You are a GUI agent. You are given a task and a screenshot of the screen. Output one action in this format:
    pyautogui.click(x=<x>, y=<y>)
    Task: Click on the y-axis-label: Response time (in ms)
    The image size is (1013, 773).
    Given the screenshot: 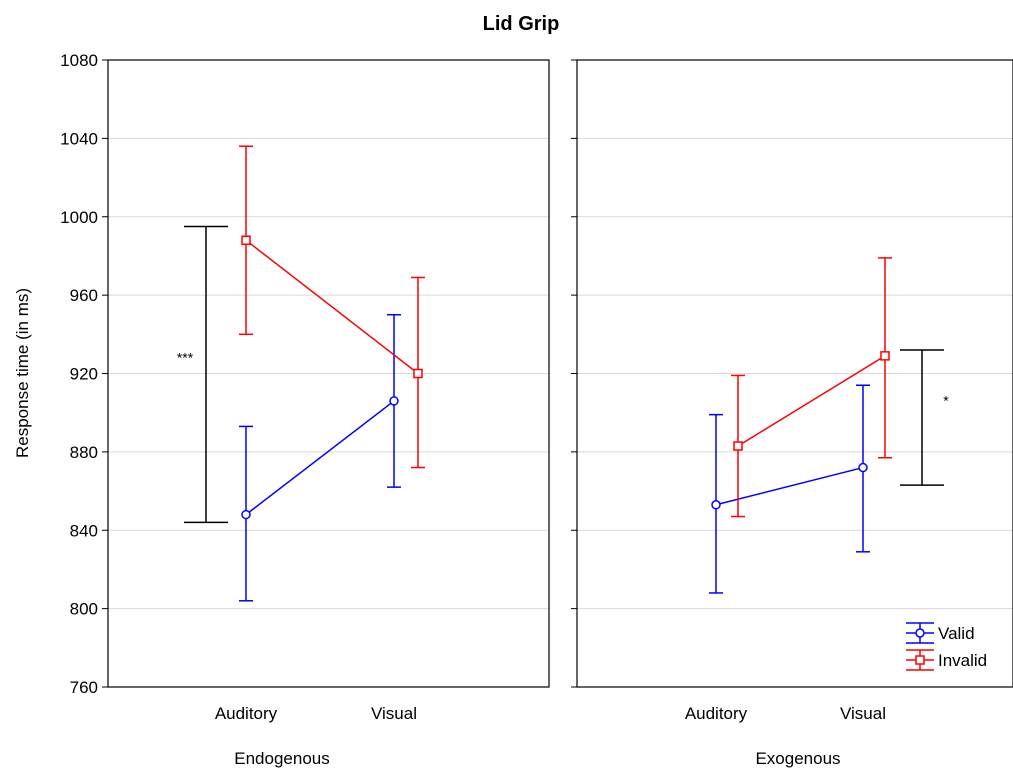 What is the action you would take?
    pyautogui.click(x=22, y=373)
    